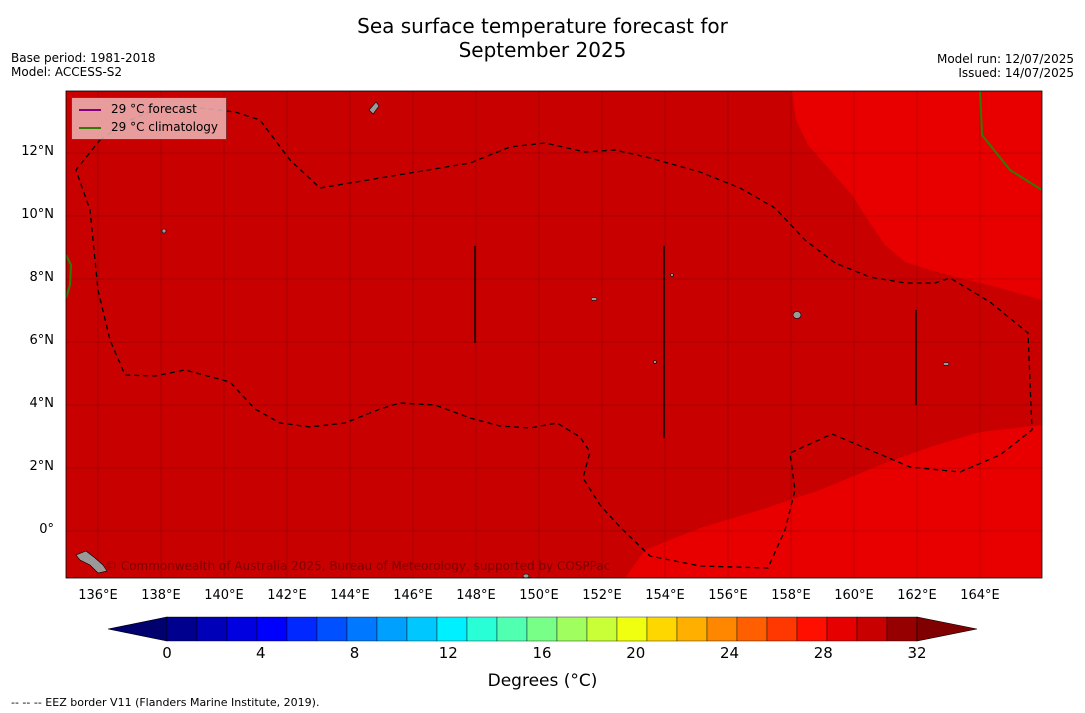 The image size is (1085, 713). I want to click on lat-tick-label: 12°N, so click(37, 151).